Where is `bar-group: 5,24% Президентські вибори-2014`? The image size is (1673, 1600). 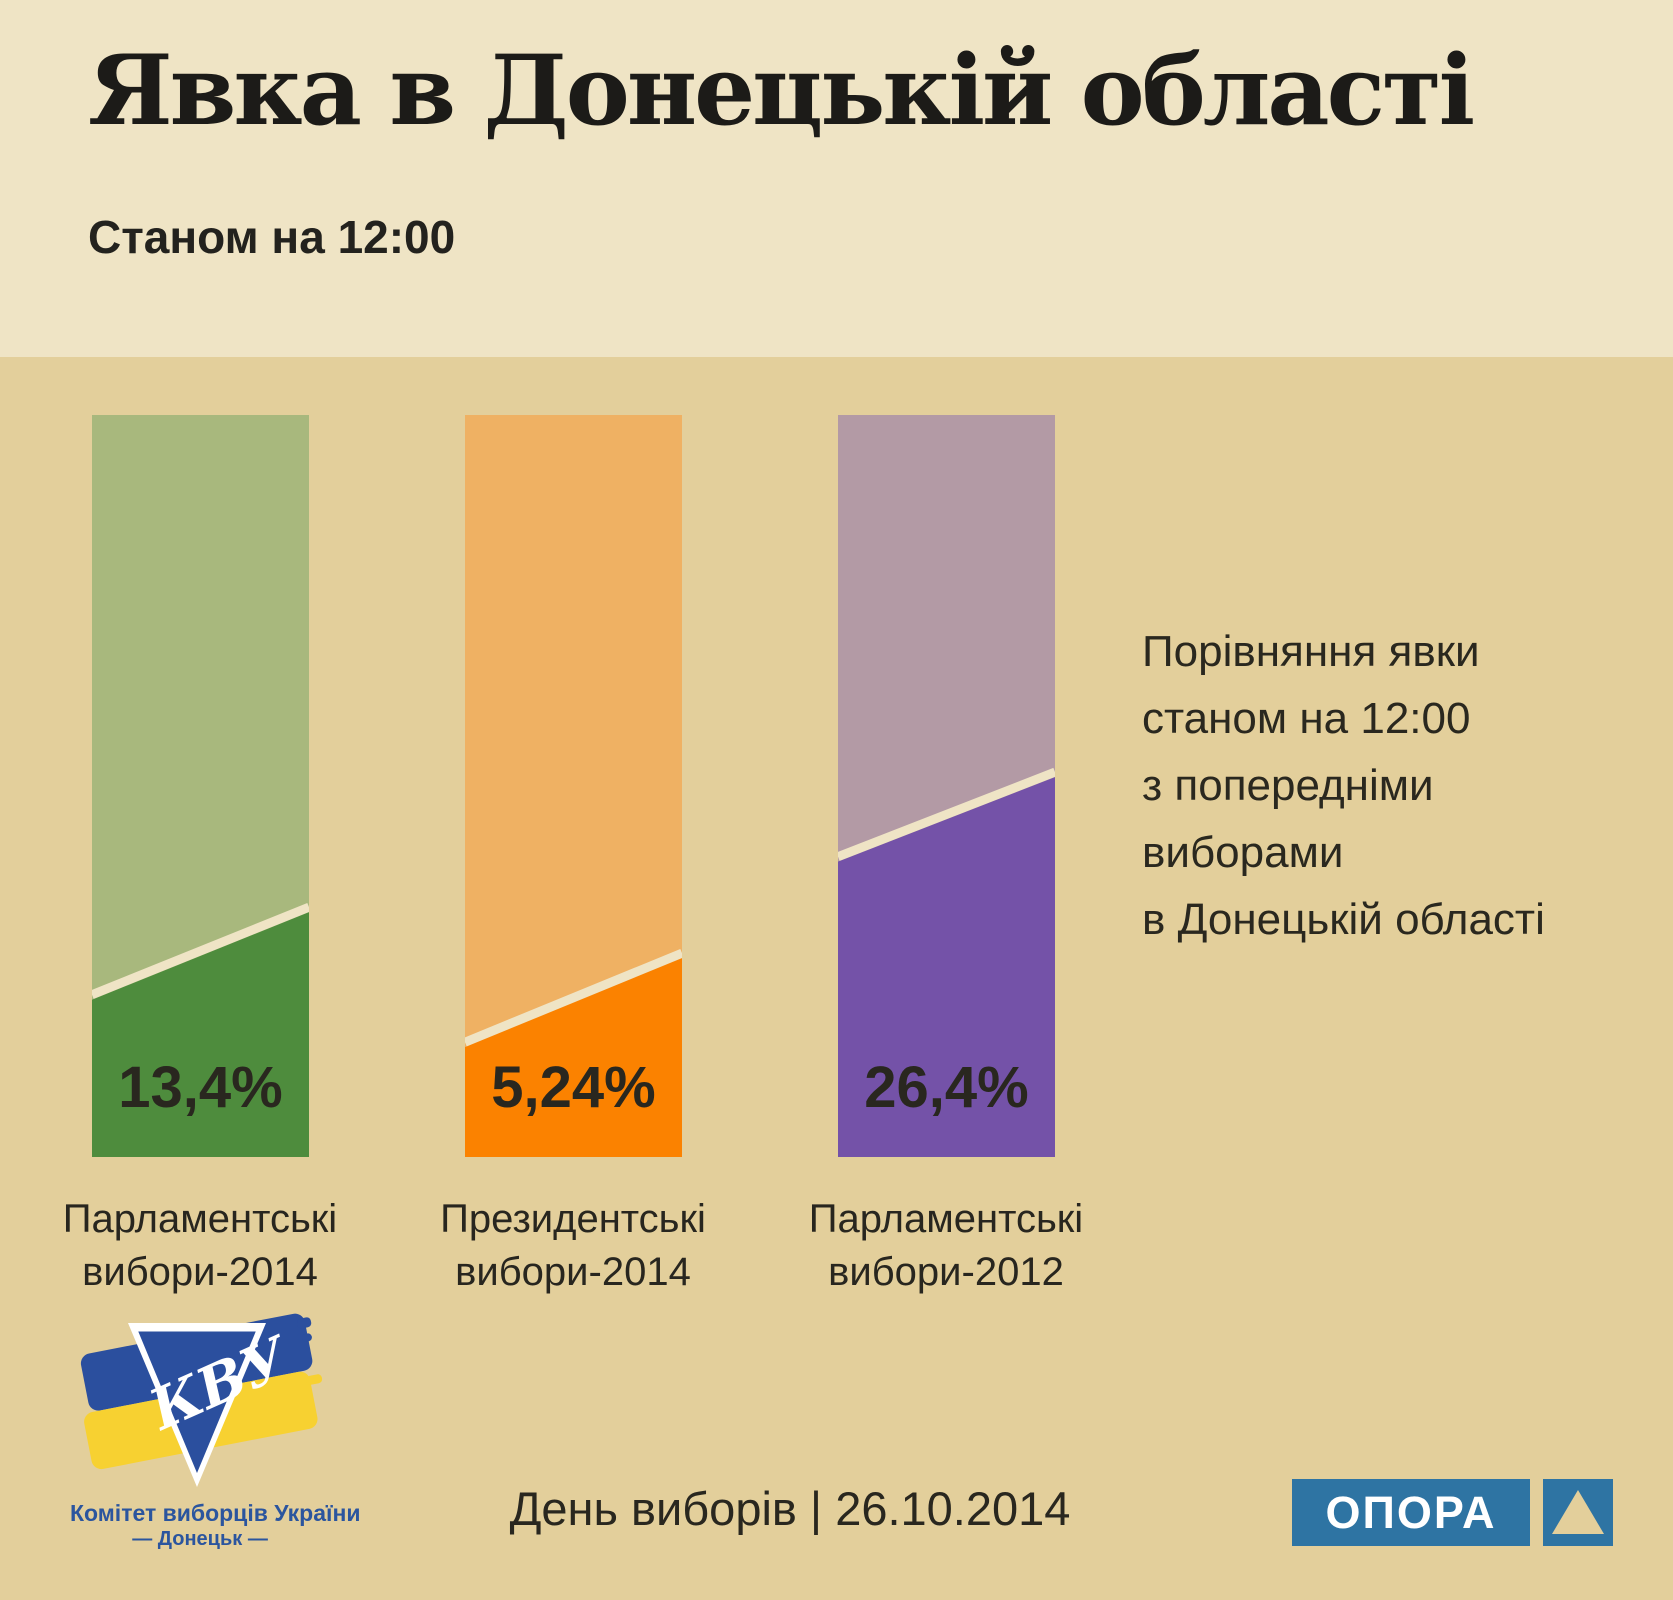
bar-group: 5,24% Президентські вибори-2014 is located at coordinates (573, 890).